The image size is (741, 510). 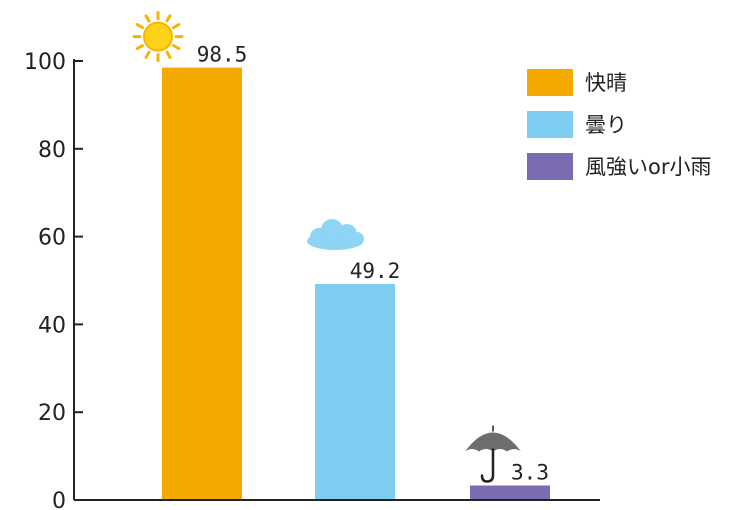 I want to click on data-label: 3.3, so click(x=530, y=473).